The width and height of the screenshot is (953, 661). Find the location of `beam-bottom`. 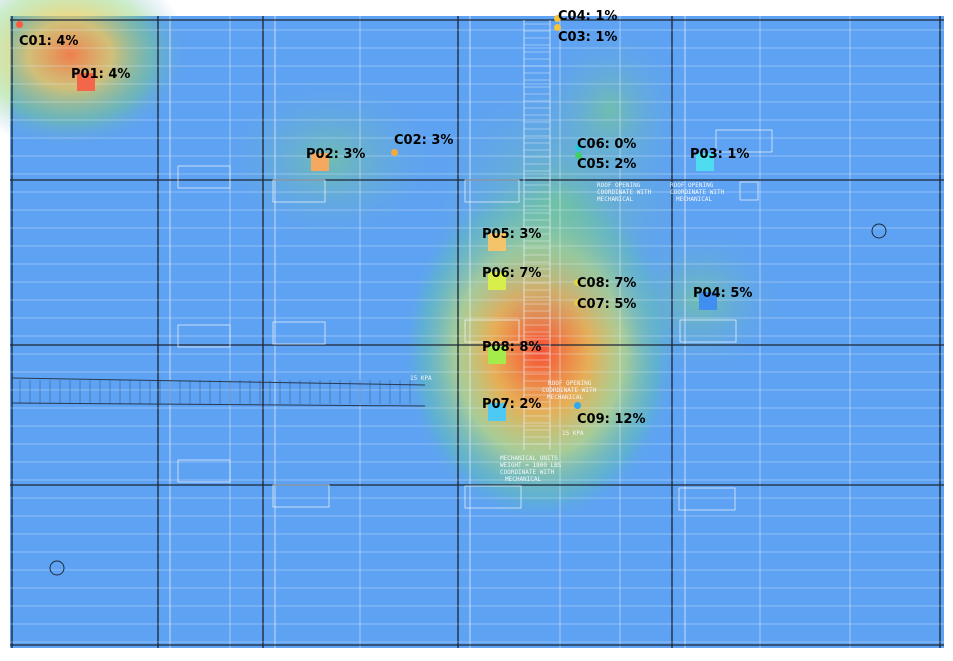

beam-bottom is located at coordinates (218, 404).